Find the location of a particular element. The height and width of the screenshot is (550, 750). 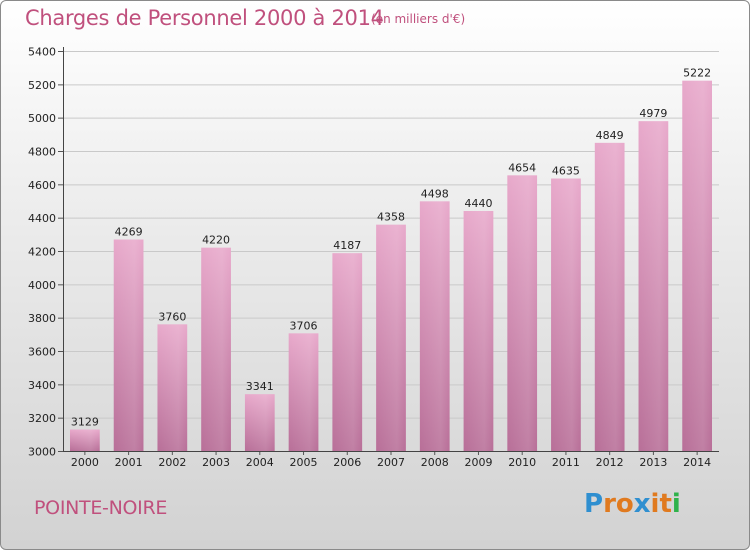

chart-subtitle: (en milliers d'€) is located at coordinates (418, 19).